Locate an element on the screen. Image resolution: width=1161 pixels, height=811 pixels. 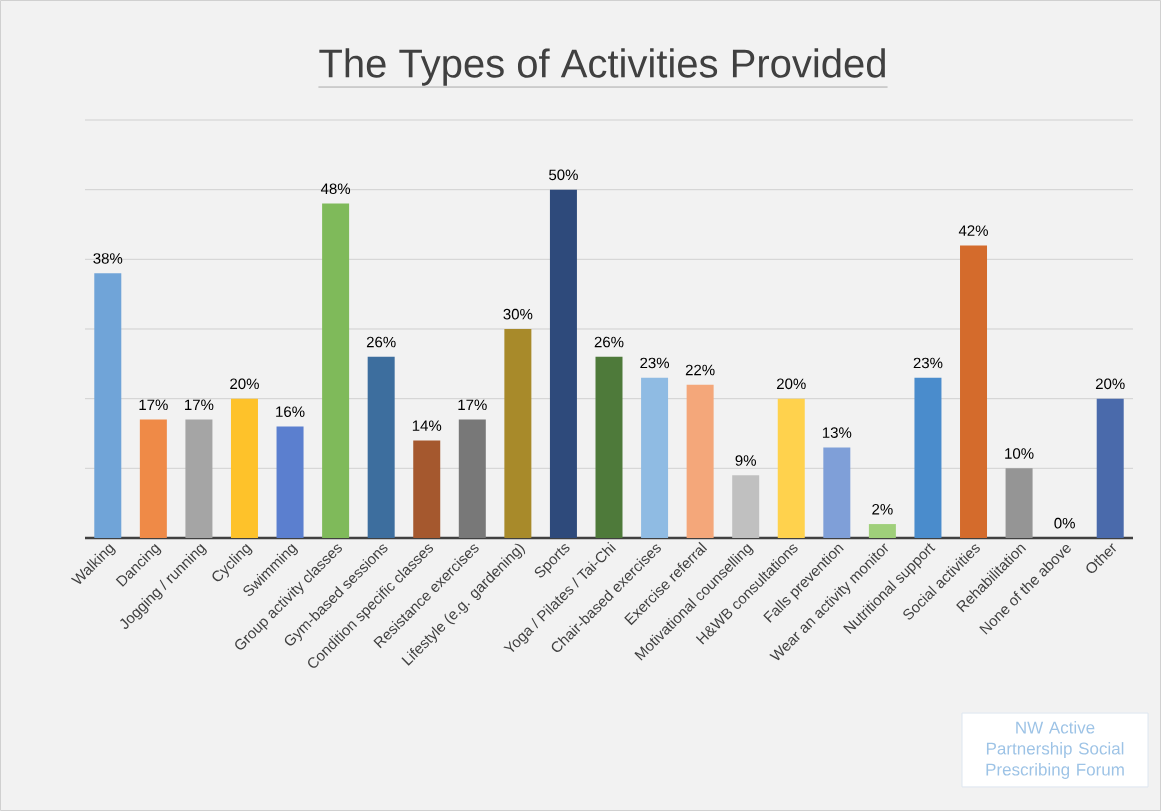
data-label: 2% is located at coordinates (882, 509).